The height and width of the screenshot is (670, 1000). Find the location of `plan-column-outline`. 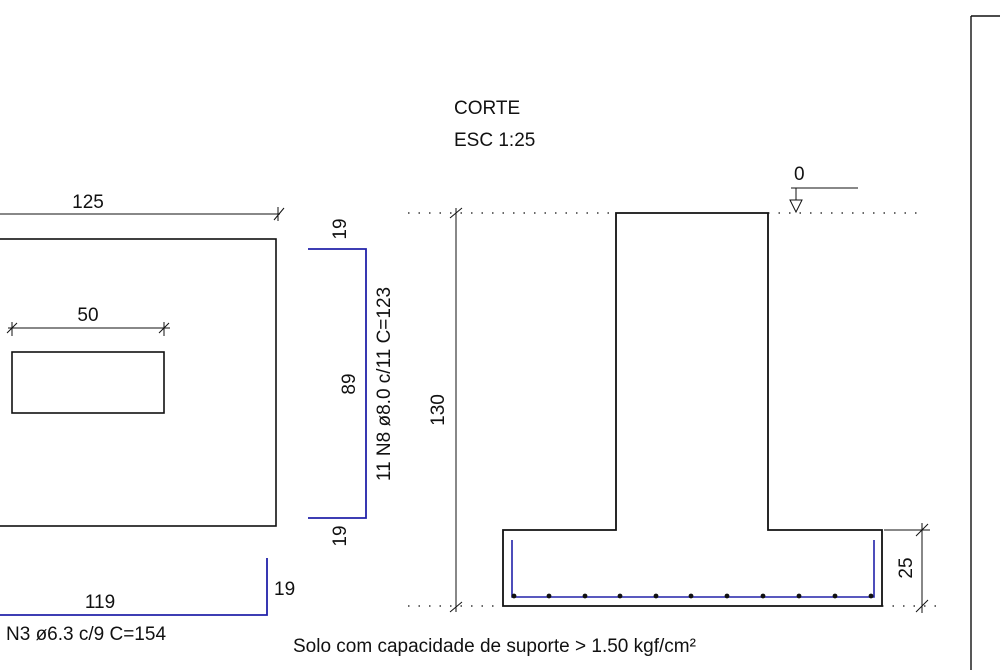

plan-column-outline is located at coordinates (88, 382).